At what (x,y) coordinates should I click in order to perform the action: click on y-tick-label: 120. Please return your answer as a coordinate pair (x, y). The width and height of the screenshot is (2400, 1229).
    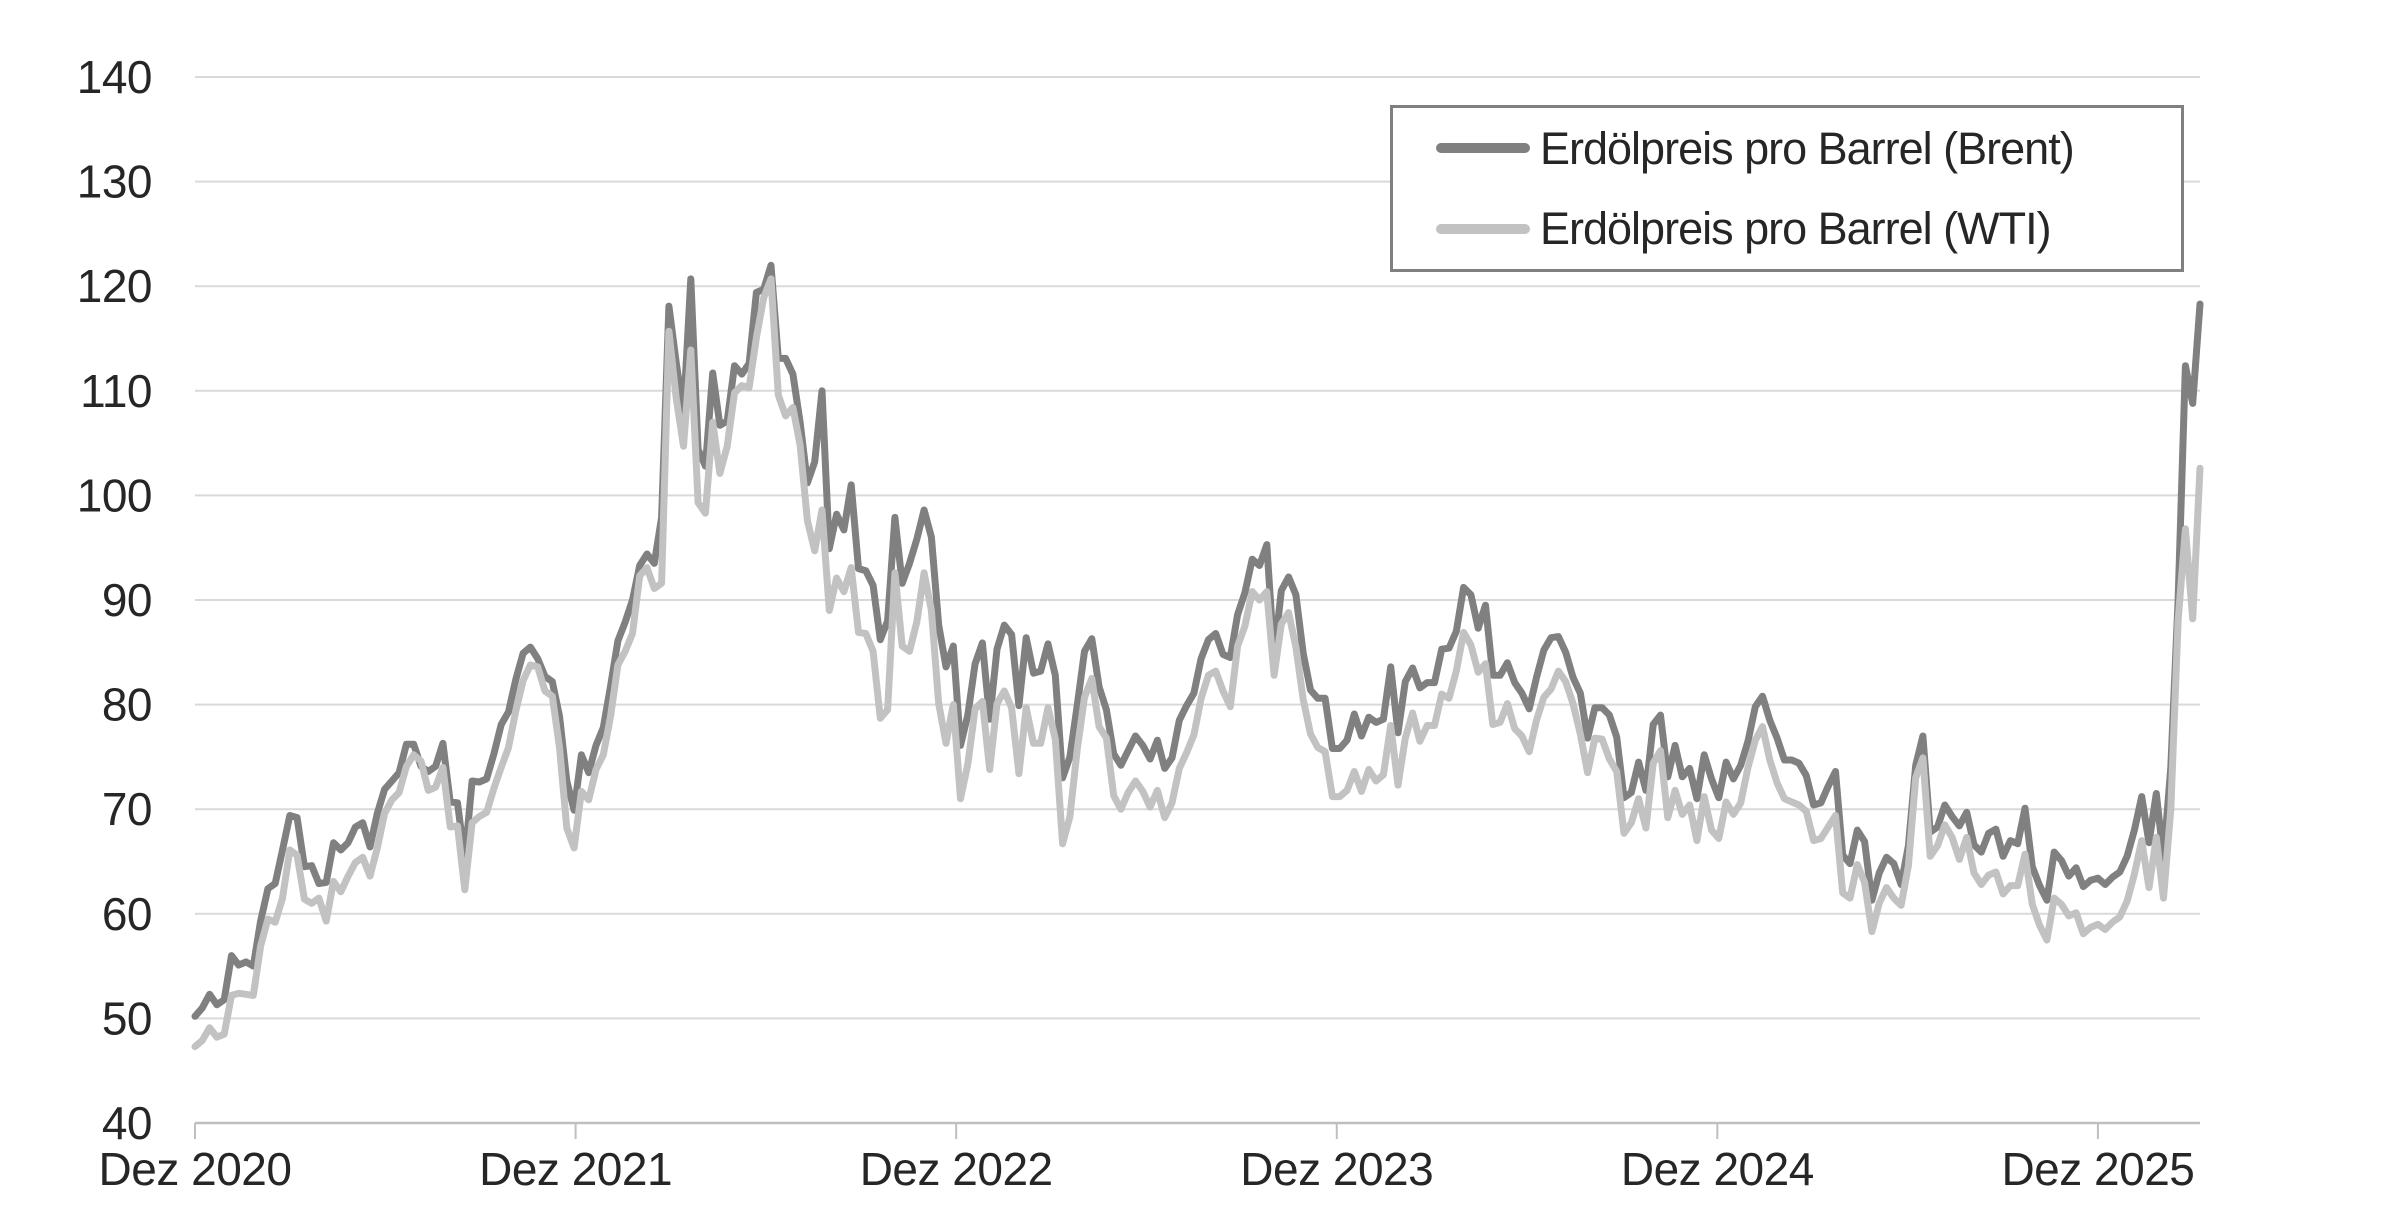
    Looking at the image, I should click on (114, 286).